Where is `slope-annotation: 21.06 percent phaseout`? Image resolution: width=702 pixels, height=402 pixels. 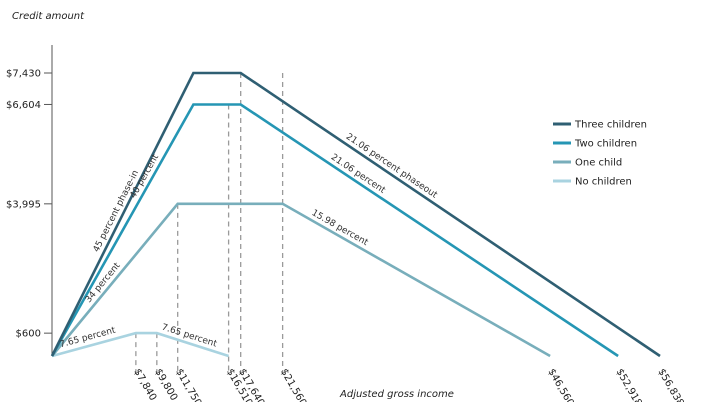
slope-annotation: 21.06 percent phaseout is located at coordinates (391, 166).